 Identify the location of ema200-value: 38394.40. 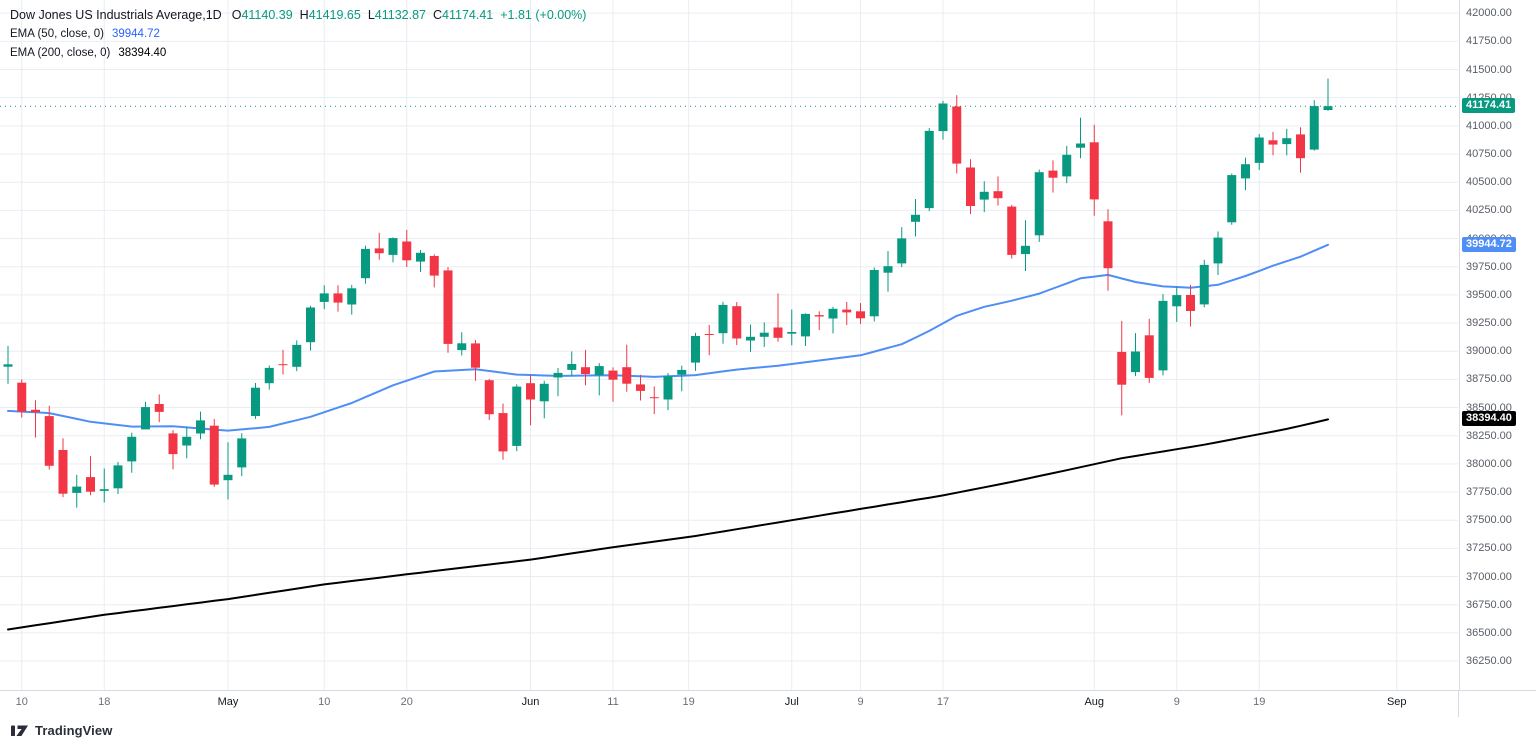
(142, 52).